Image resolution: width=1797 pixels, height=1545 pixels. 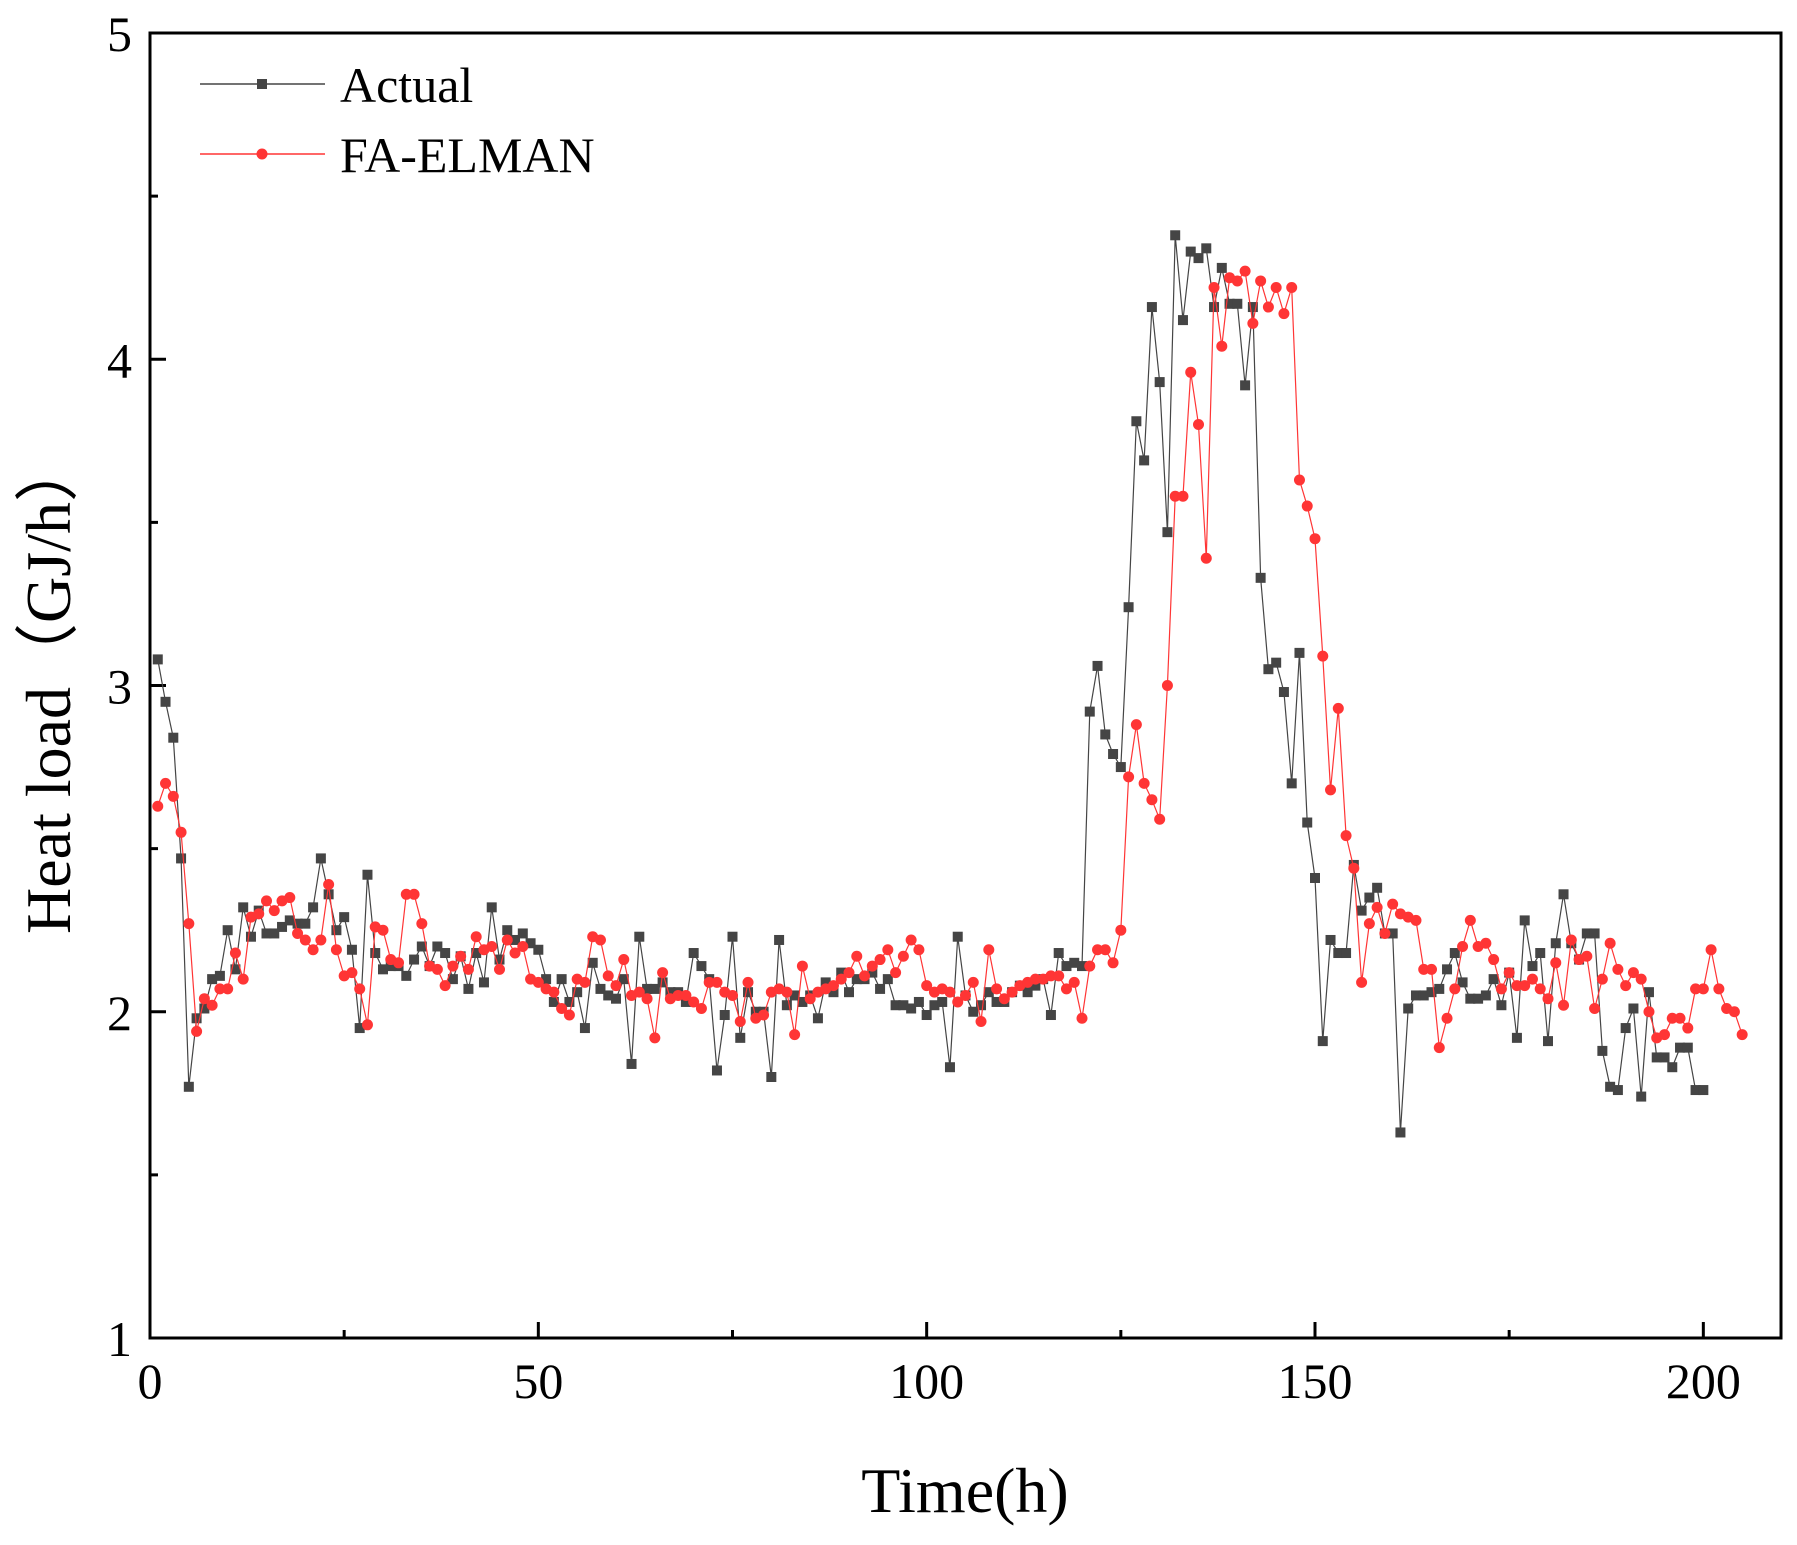 I want to click on legend-fa-elman-label: FA-ELMAN, so click(x=467, y=155).